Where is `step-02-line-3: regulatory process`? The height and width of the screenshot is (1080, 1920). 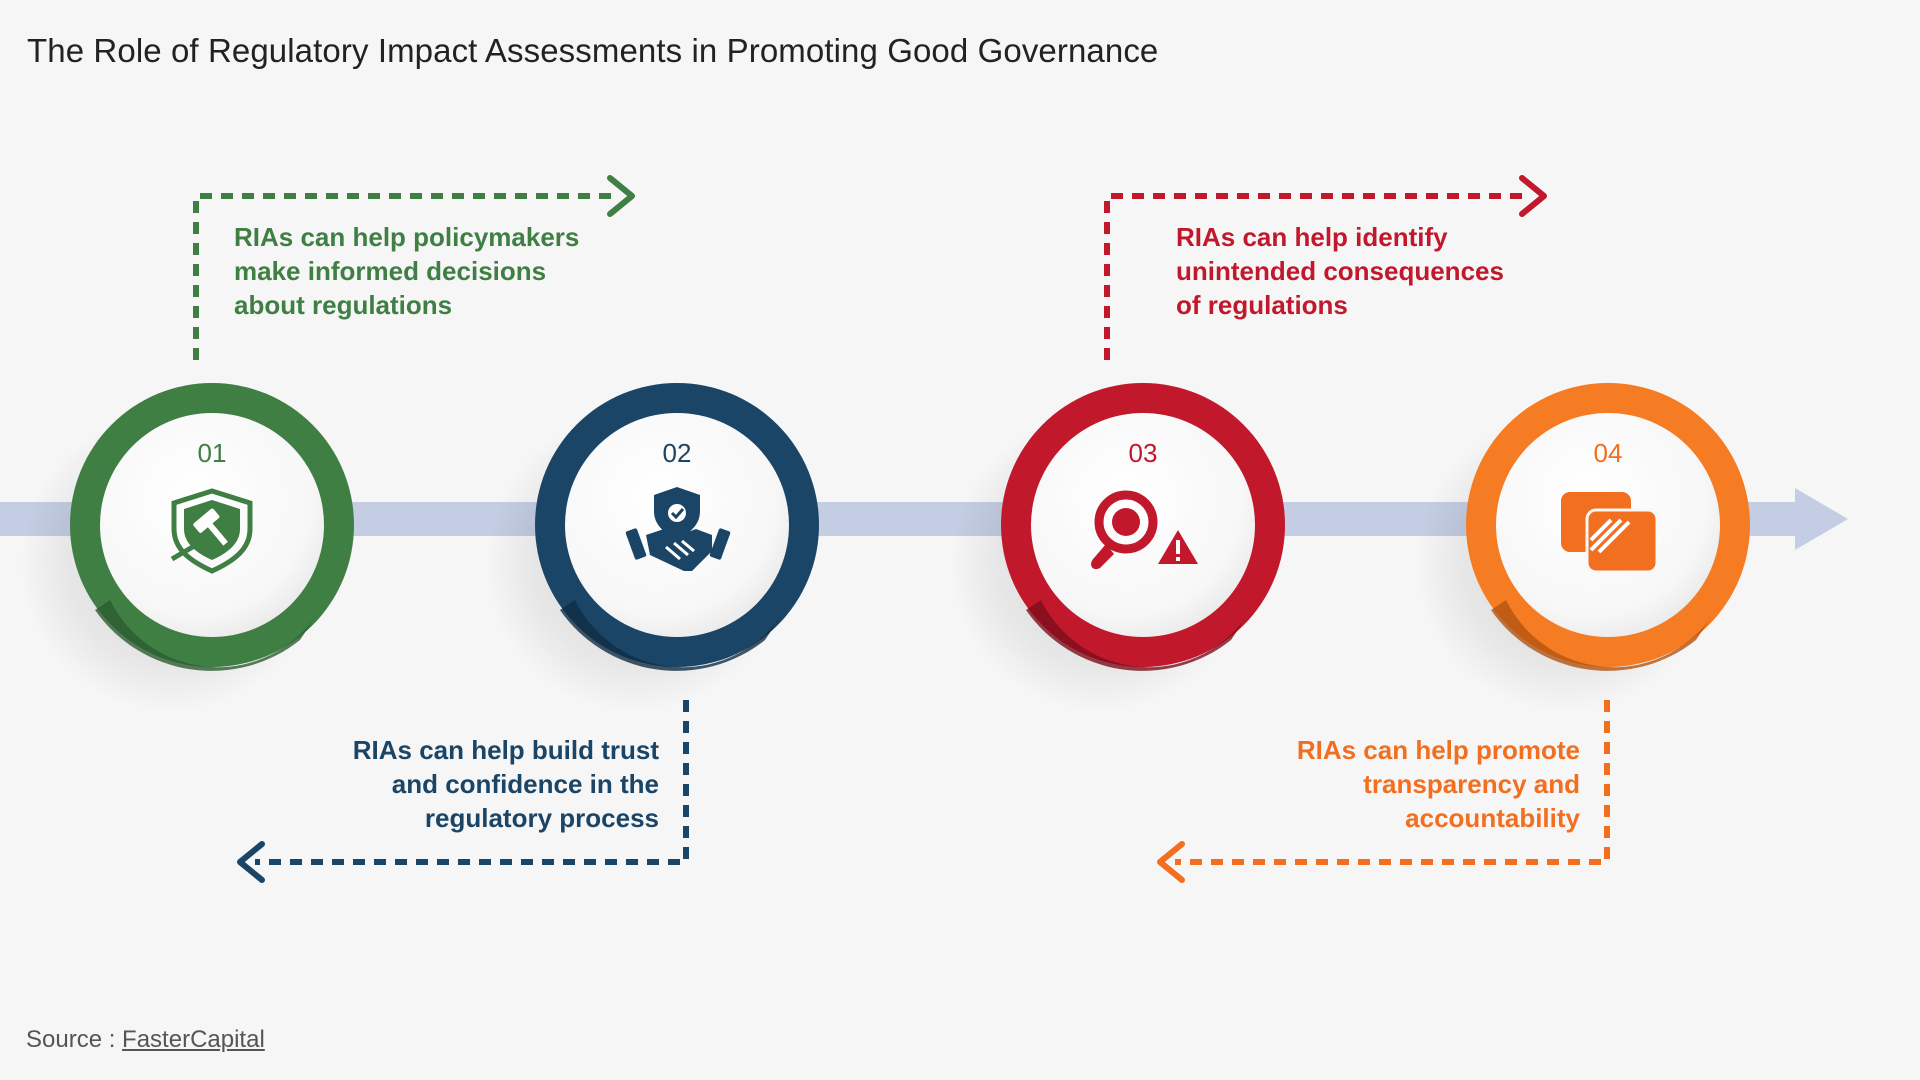 step-02-line-3: regulatory process is located at coordinates (541, 818).